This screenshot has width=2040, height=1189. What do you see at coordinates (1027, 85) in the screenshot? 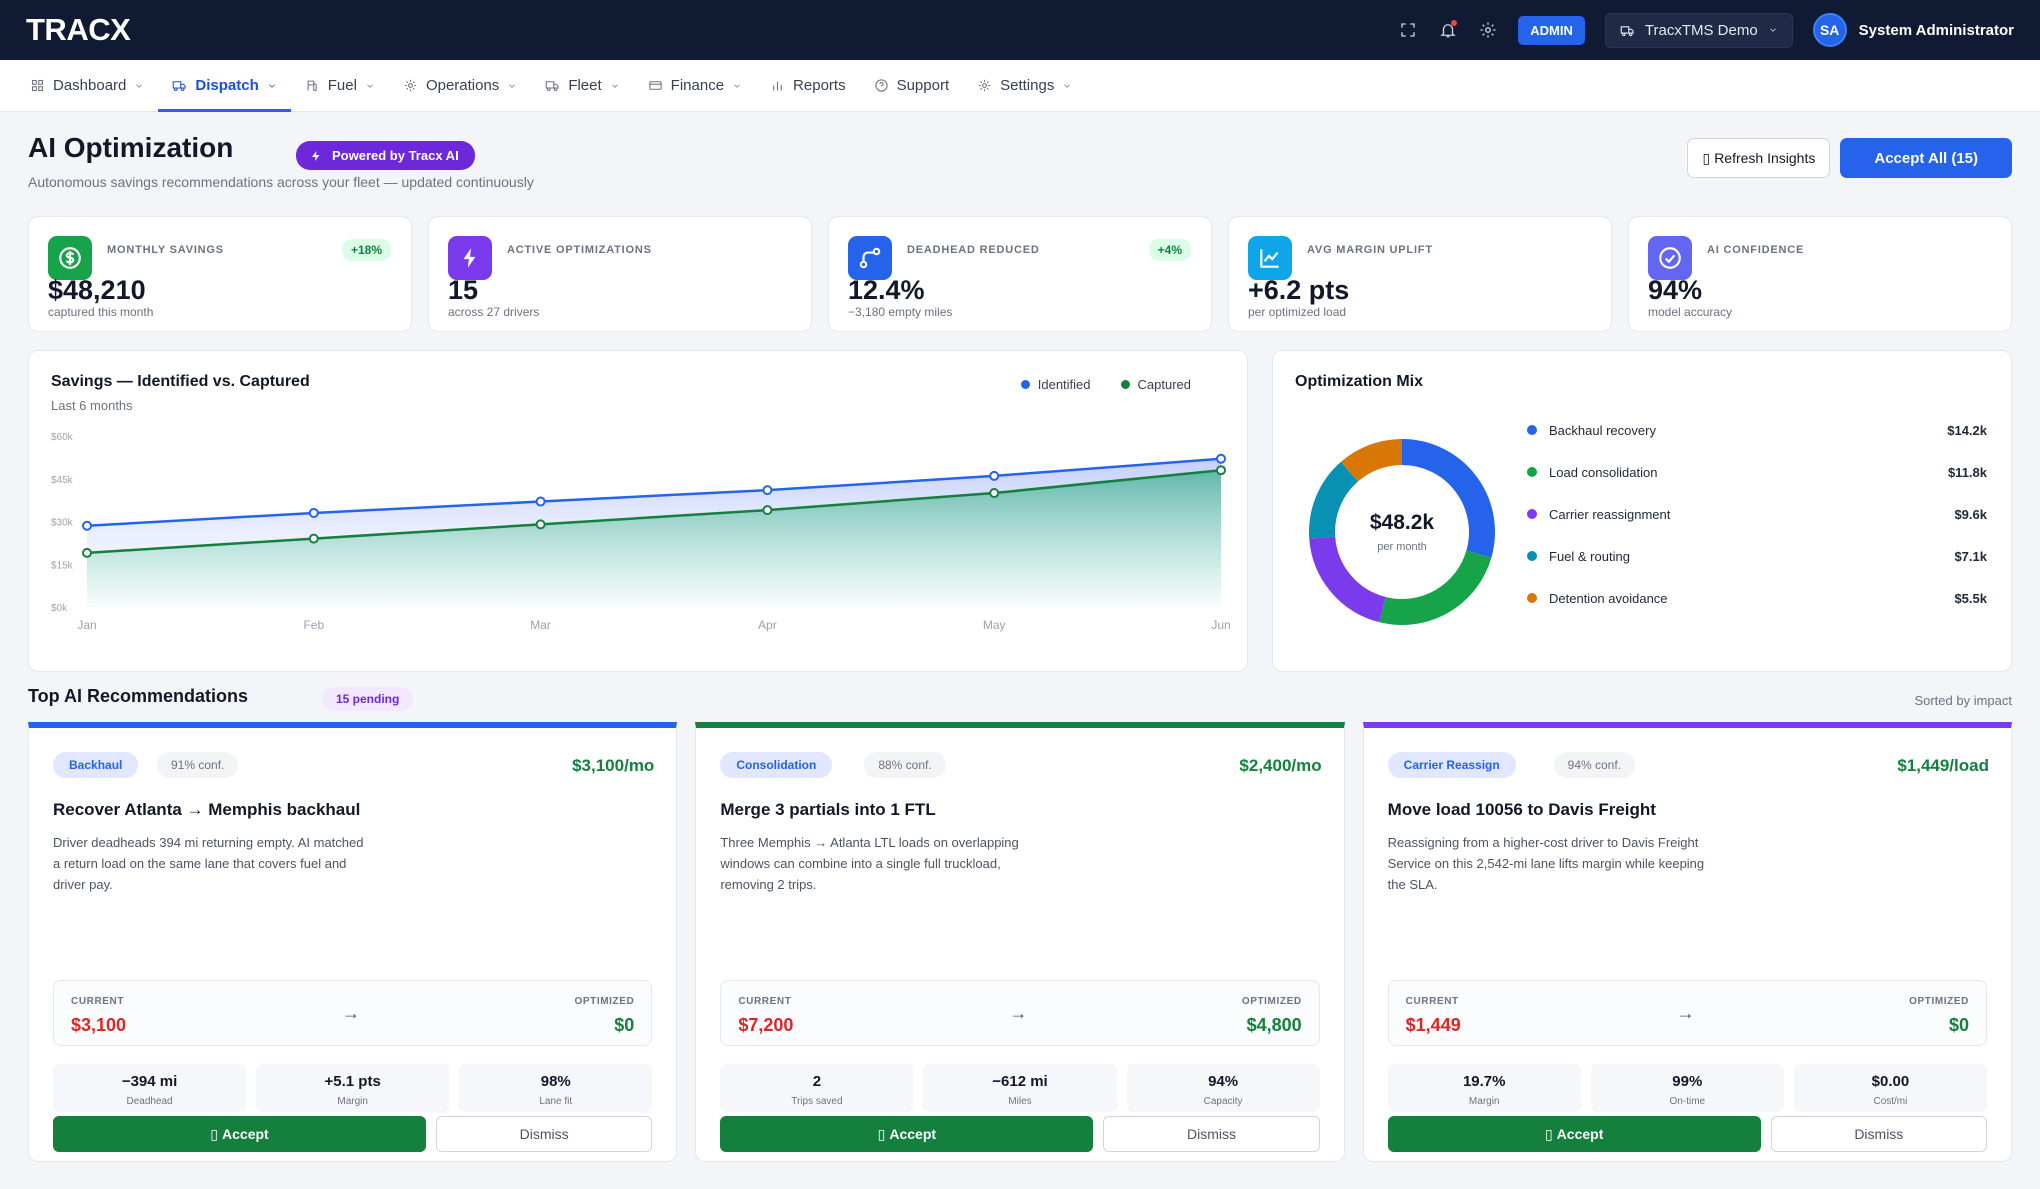
I see `nav-label: Settings` at bounding box center [1027, 85].